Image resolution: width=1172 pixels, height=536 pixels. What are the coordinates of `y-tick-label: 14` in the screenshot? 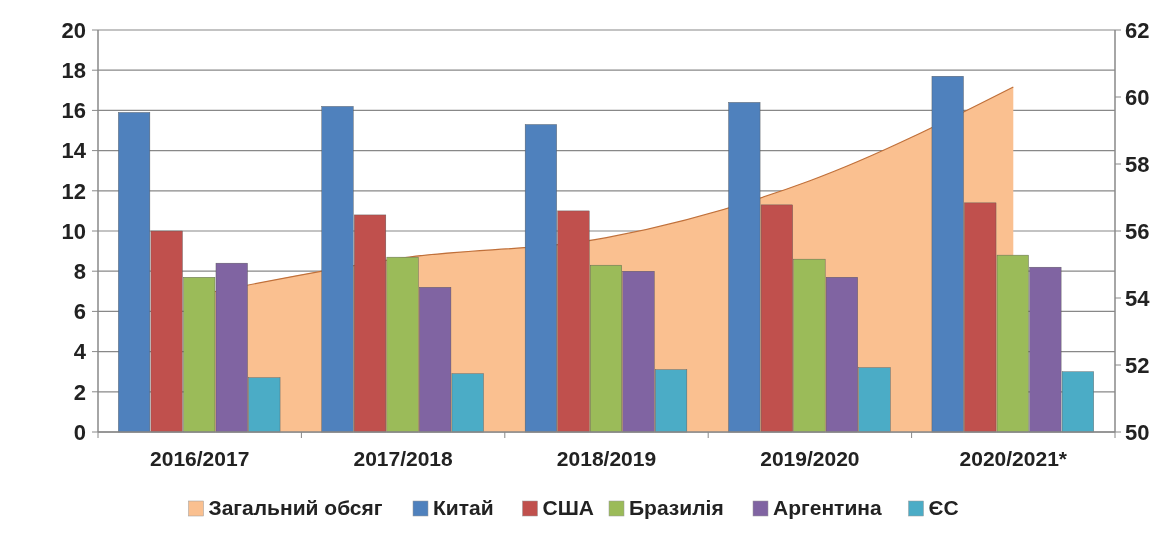 It's located at (74, 151).